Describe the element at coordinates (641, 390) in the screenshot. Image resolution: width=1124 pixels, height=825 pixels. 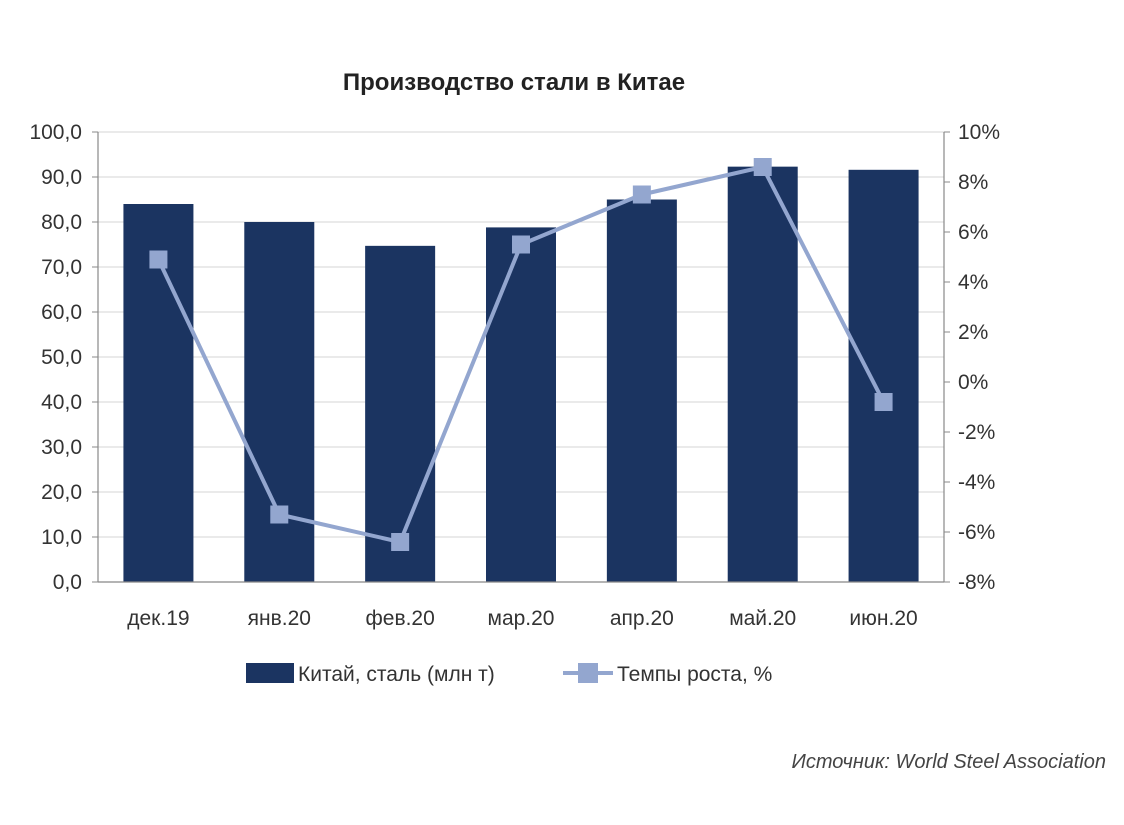
I see `bar-апр.20` at that location.